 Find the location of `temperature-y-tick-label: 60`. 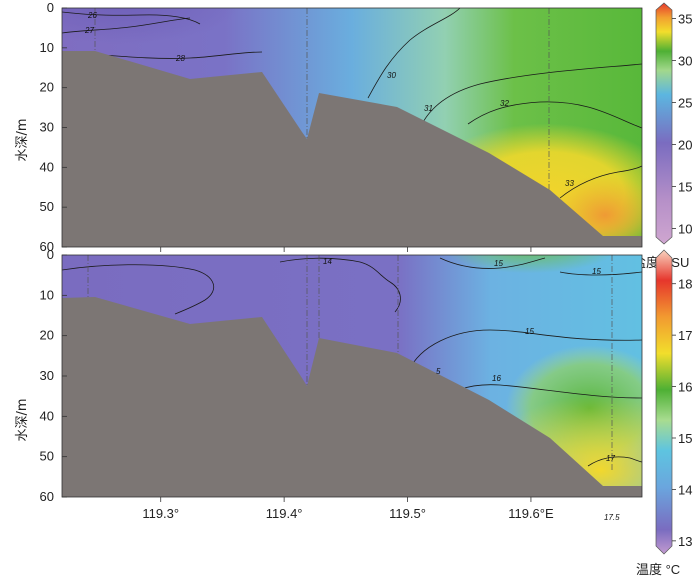

temperature-y-tick-label: 60 is located at coordinates (47, 496).